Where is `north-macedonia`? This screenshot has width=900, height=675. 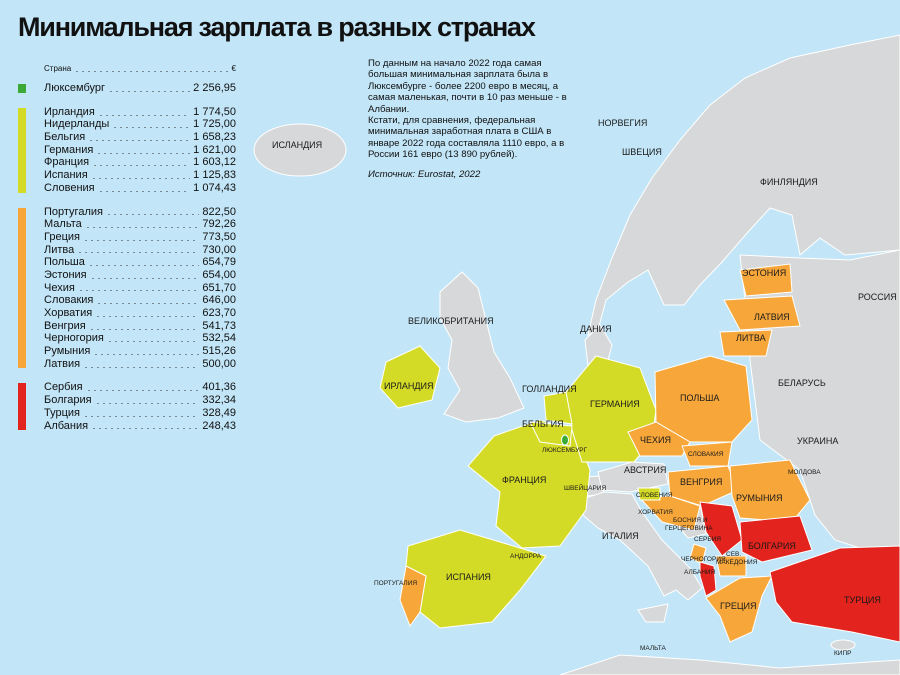
north-macedonia is located at coordinates (731, 566).